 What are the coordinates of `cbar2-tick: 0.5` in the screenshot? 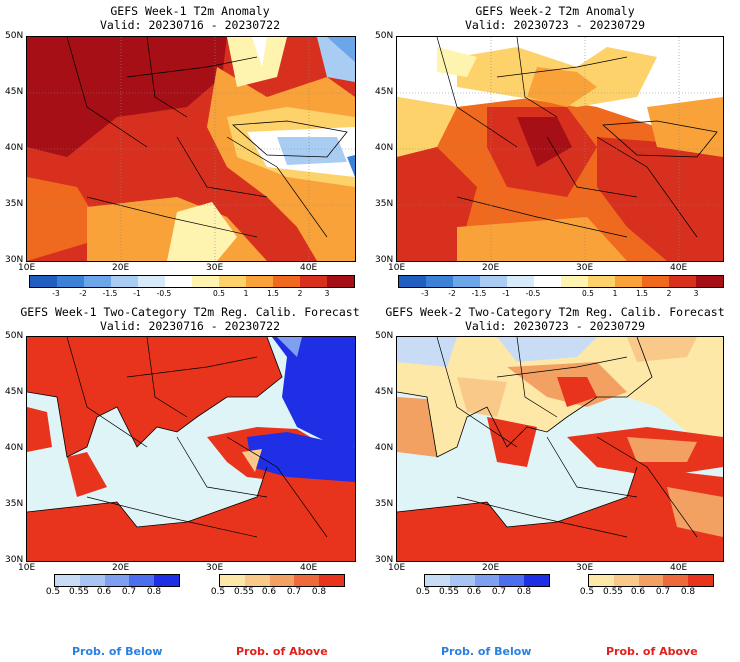 It's located at (588, 293).